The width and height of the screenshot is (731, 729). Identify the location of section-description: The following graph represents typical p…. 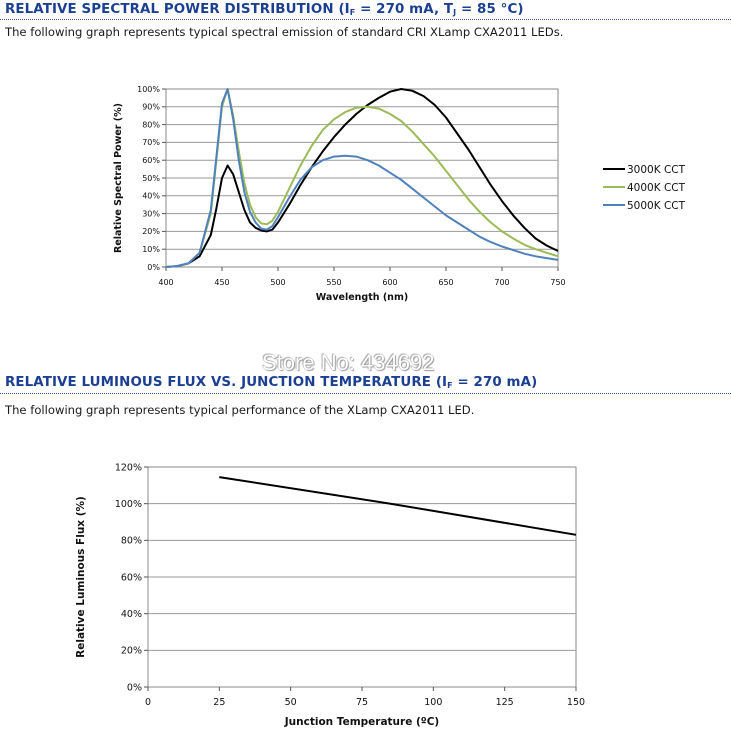
(240, 410).